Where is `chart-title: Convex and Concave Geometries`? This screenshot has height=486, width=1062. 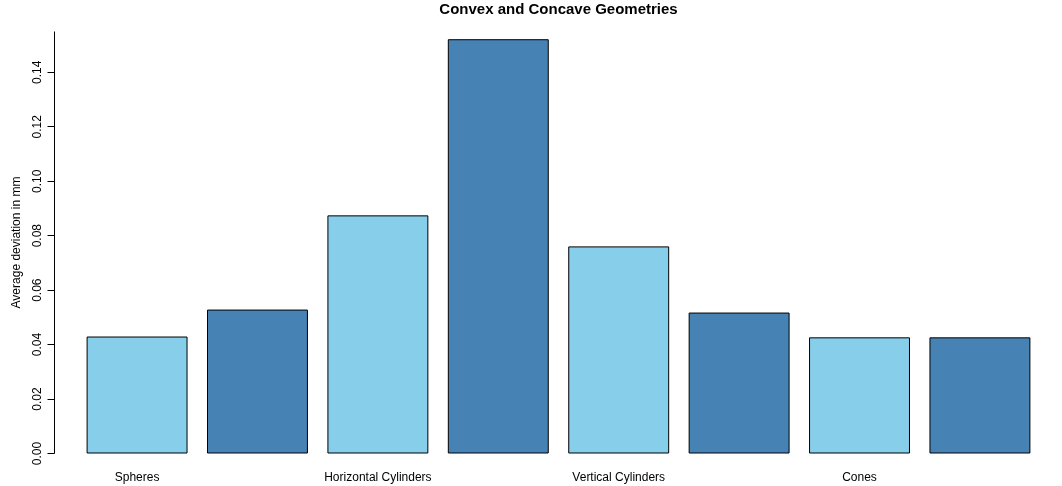 chart-title: Convex and Concave Geometries is located at coordinates (558, 8).